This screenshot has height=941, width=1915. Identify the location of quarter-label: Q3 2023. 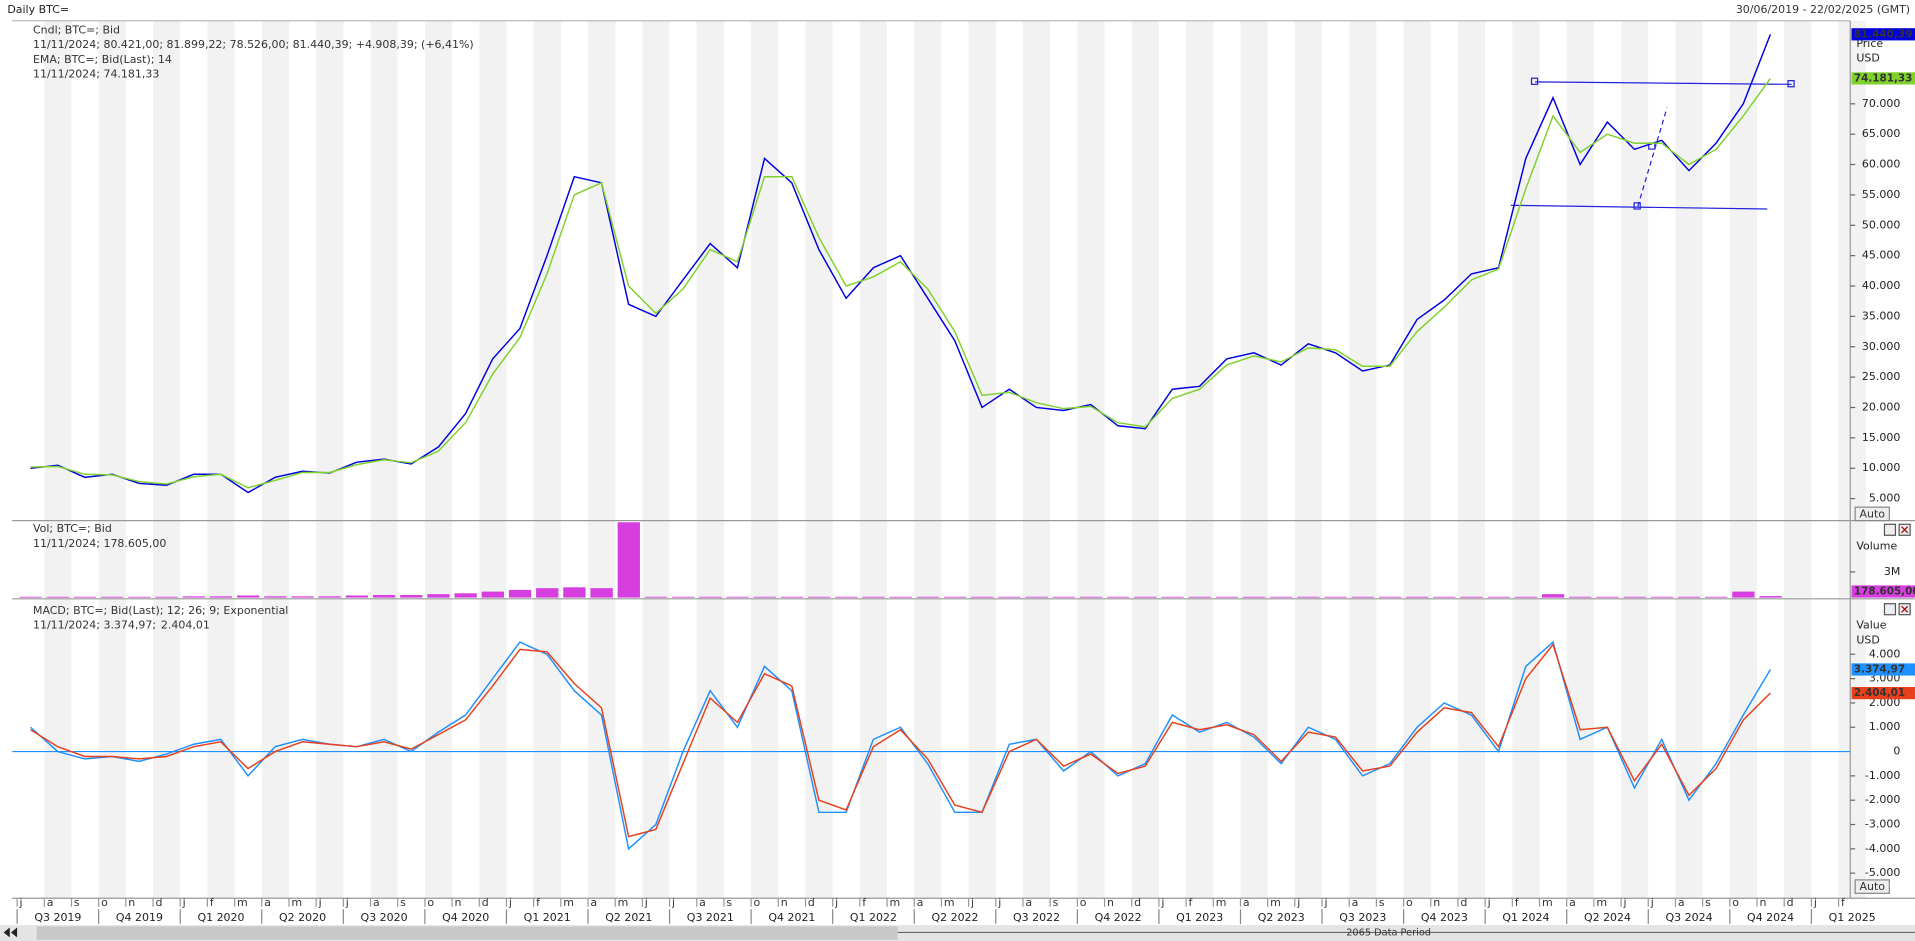
(1362, 917).